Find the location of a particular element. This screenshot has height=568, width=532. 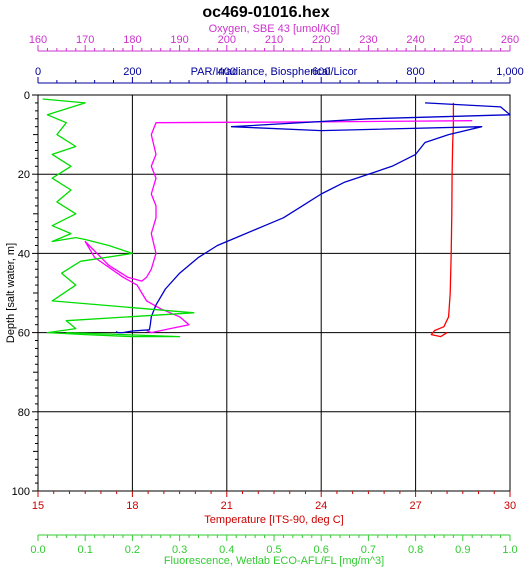

oxygen-tick-label: 250 is located at coordinates (463, 40).